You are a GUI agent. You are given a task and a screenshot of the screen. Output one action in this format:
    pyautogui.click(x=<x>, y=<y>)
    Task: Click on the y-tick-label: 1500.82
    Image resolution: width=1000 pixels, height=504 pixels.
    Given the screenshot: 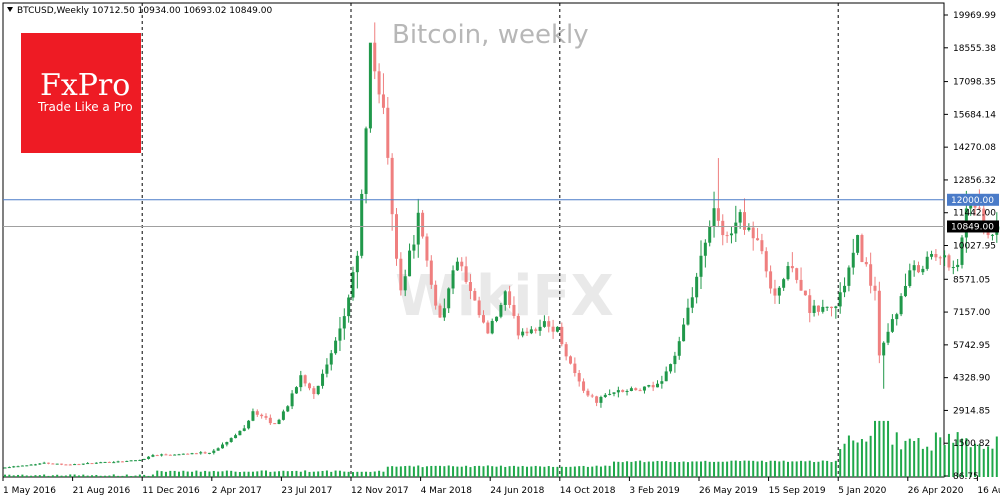 What is the action you would take?
    pyautogui.click(x=971, y=444)
    